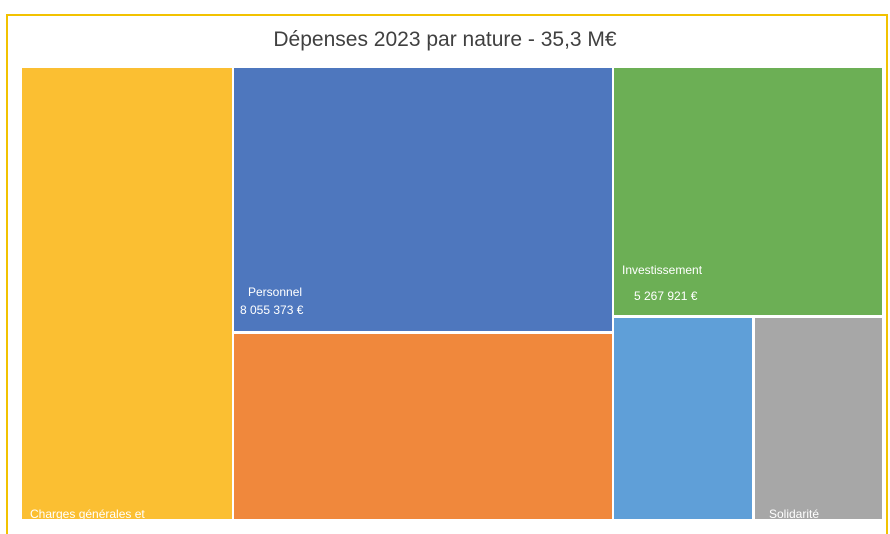 This screenshot has width=890, height=534. Describe the element at coordinates (275, 292) in the screenshot. I see `tile-label-personnel: Personnel` at that location.